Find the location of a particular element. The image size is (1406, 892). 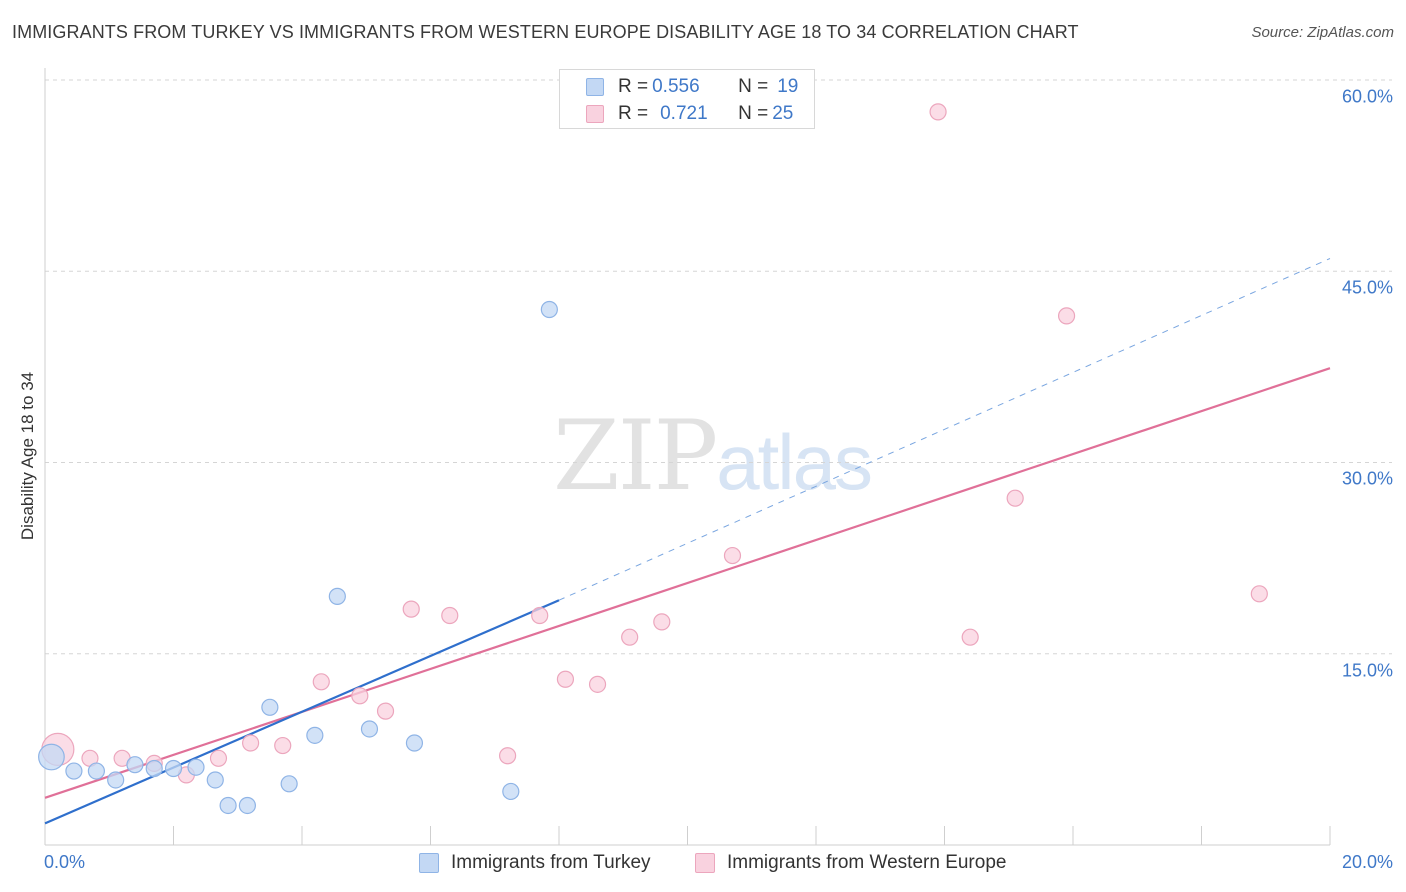

stats-legend: R = 0.556 N = 19 R = 0.721 N = 25 is located at coordinates (687, 99).